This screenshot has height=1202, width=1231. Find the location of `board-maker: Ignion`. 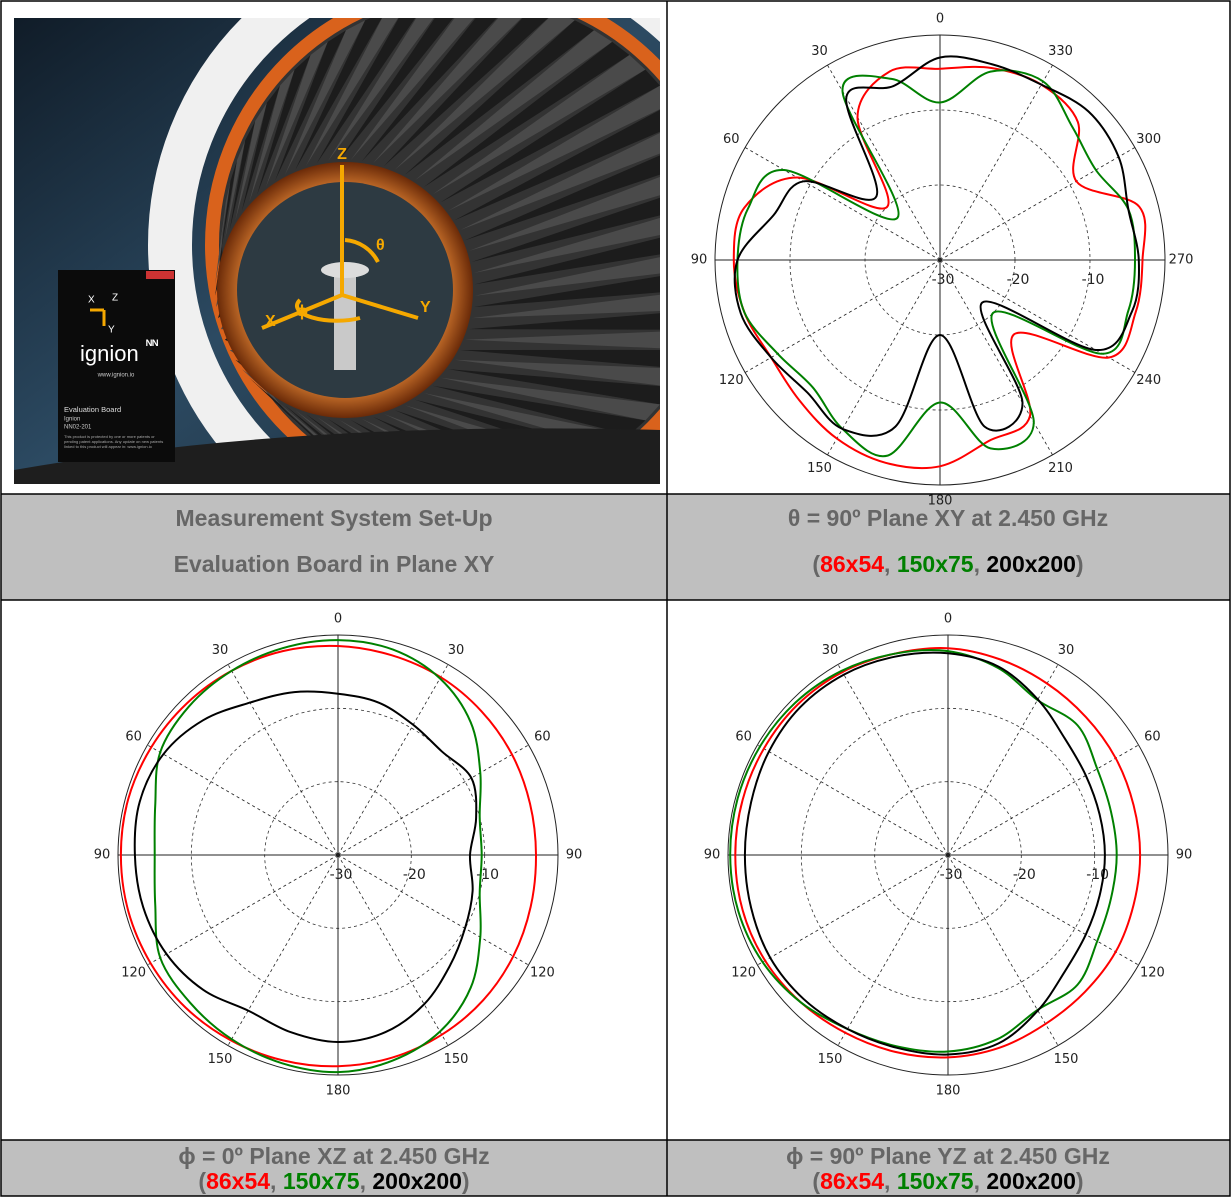

board-maker: Ignion is located at coordinates (72, 420).